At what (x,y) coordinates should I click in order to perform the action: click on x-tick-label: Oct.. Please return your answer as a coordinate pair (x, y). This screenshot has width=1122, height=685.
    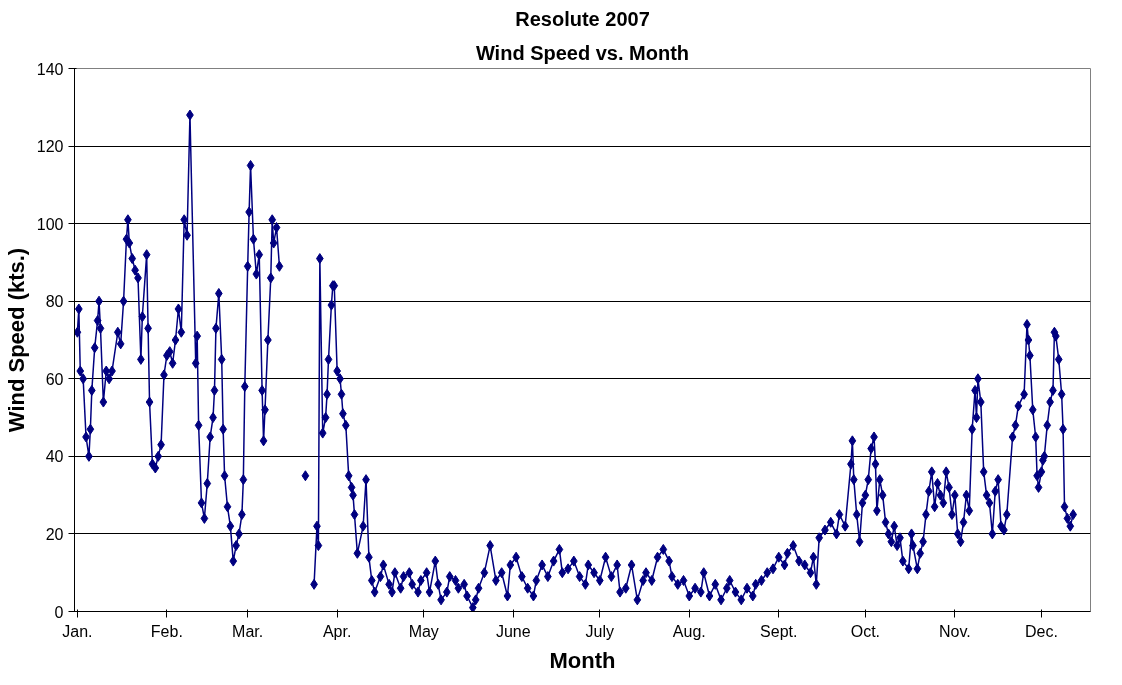
    Looking at the image, I should click on (865, 631).